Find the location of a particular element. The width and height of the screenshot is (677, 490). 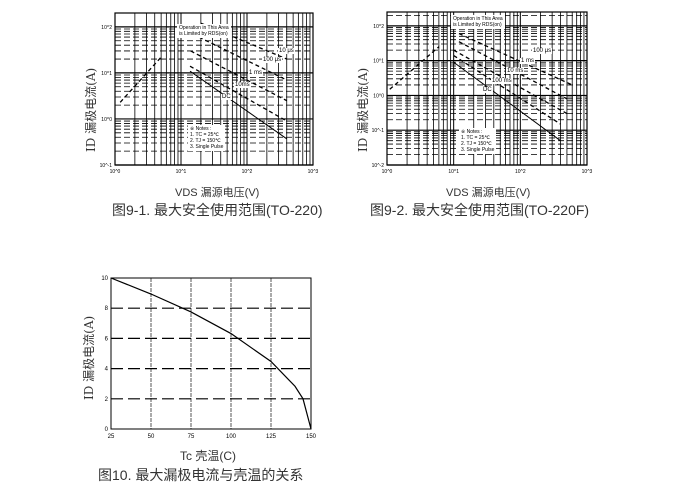

chart1-label-100us: 100 μs is located at coordinates (272, 60).